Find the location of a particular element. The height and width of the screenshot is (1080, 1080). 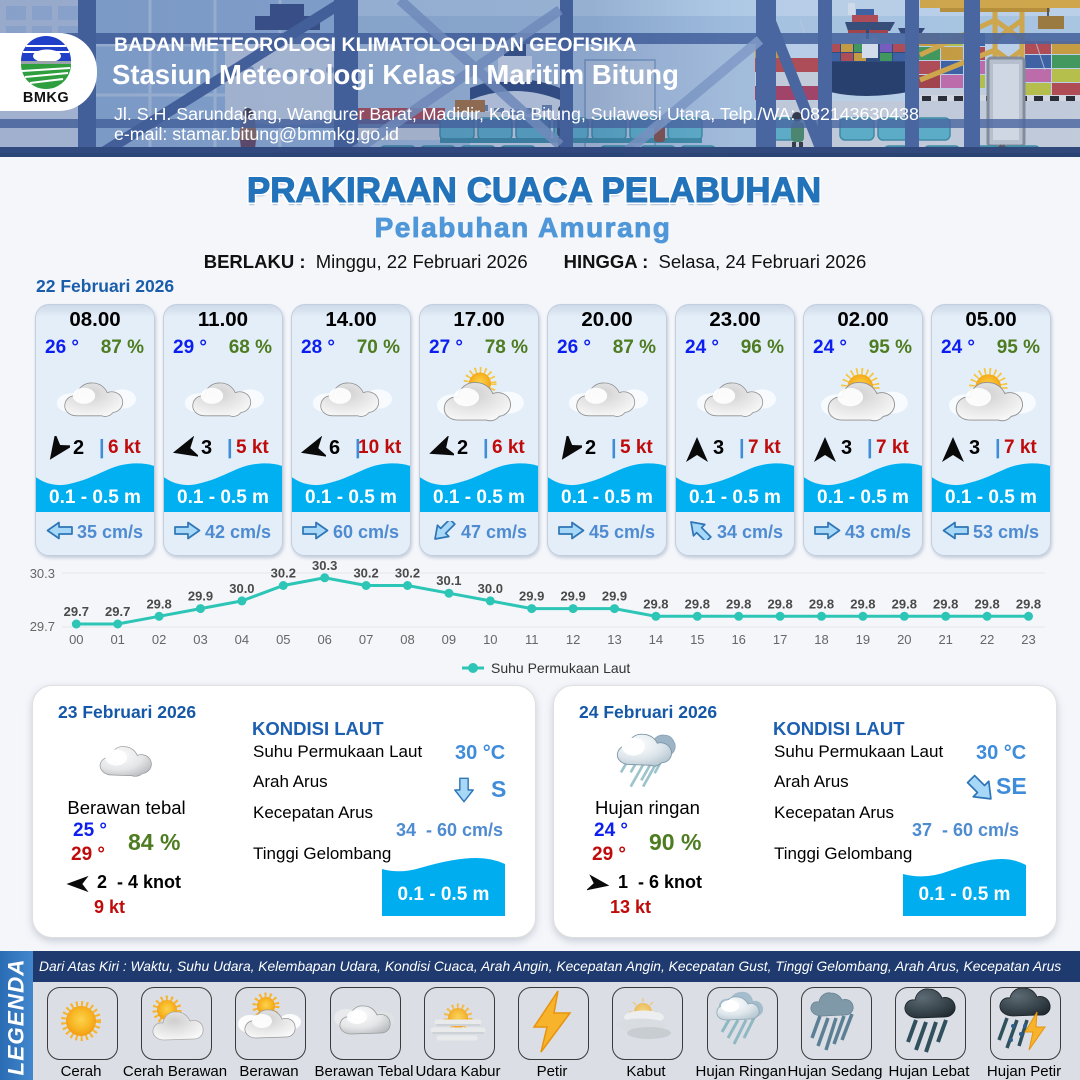

svg-text: 04 is located at coordinates (242, 639).